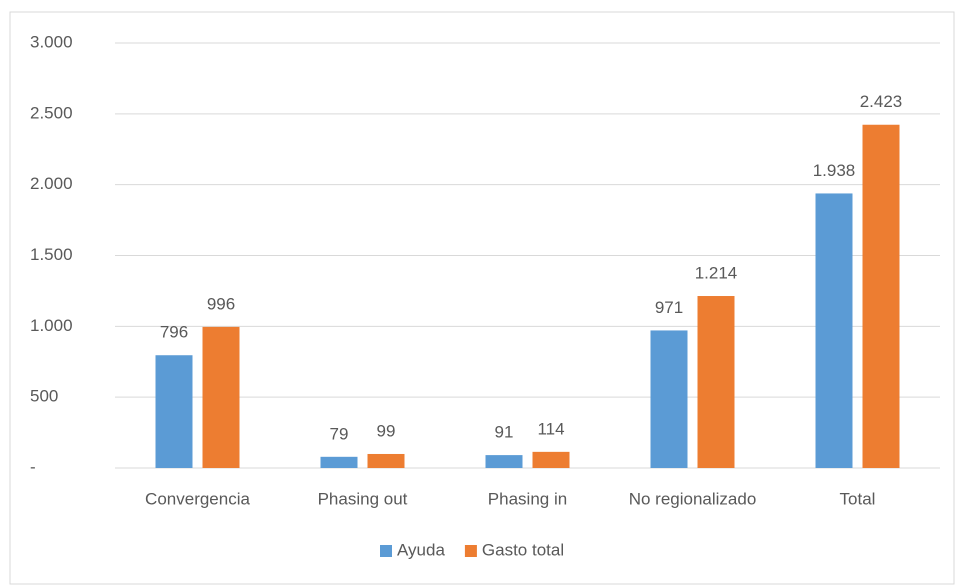  Describe the element at coordinates (669, 307) in the screenshot. I see `data-label: 971` at that location.